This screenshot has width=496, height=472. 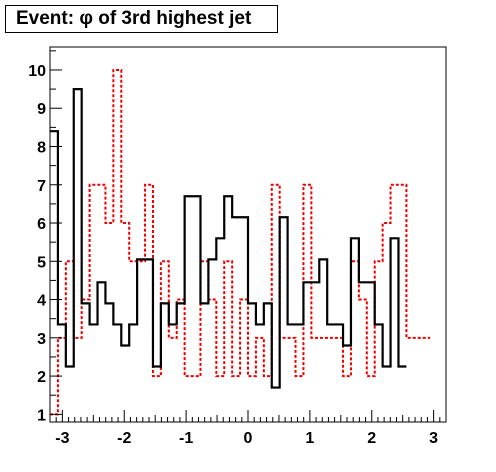 I want to click on y-tick-label: 3, so click(x=41, y=339).